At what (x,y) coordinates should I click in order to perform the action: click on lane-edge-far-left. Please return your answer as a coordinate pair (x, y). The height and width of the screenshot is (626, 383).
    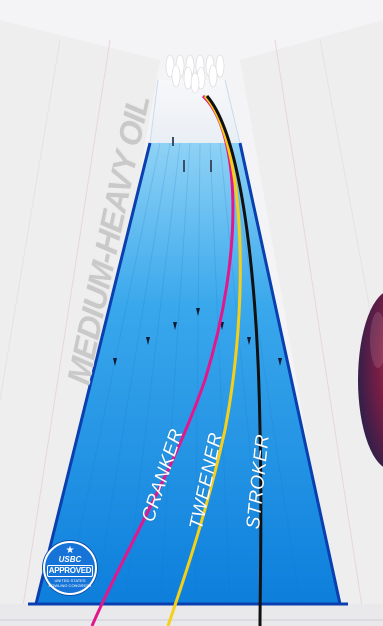
    Looking at the image, I should click on (154, 111).